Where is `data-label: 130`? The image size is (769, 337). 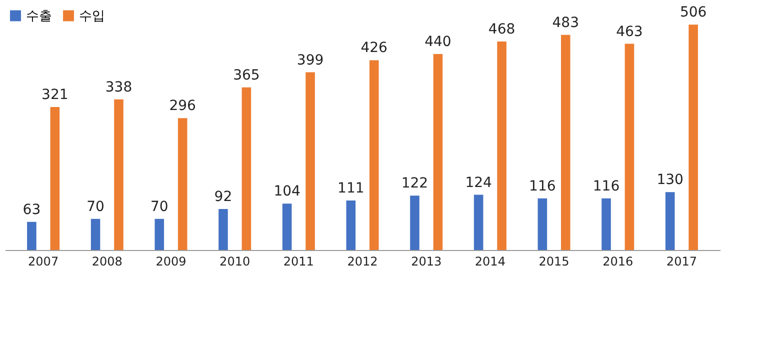
data-label: 130 is located at coordinates (670, 180).